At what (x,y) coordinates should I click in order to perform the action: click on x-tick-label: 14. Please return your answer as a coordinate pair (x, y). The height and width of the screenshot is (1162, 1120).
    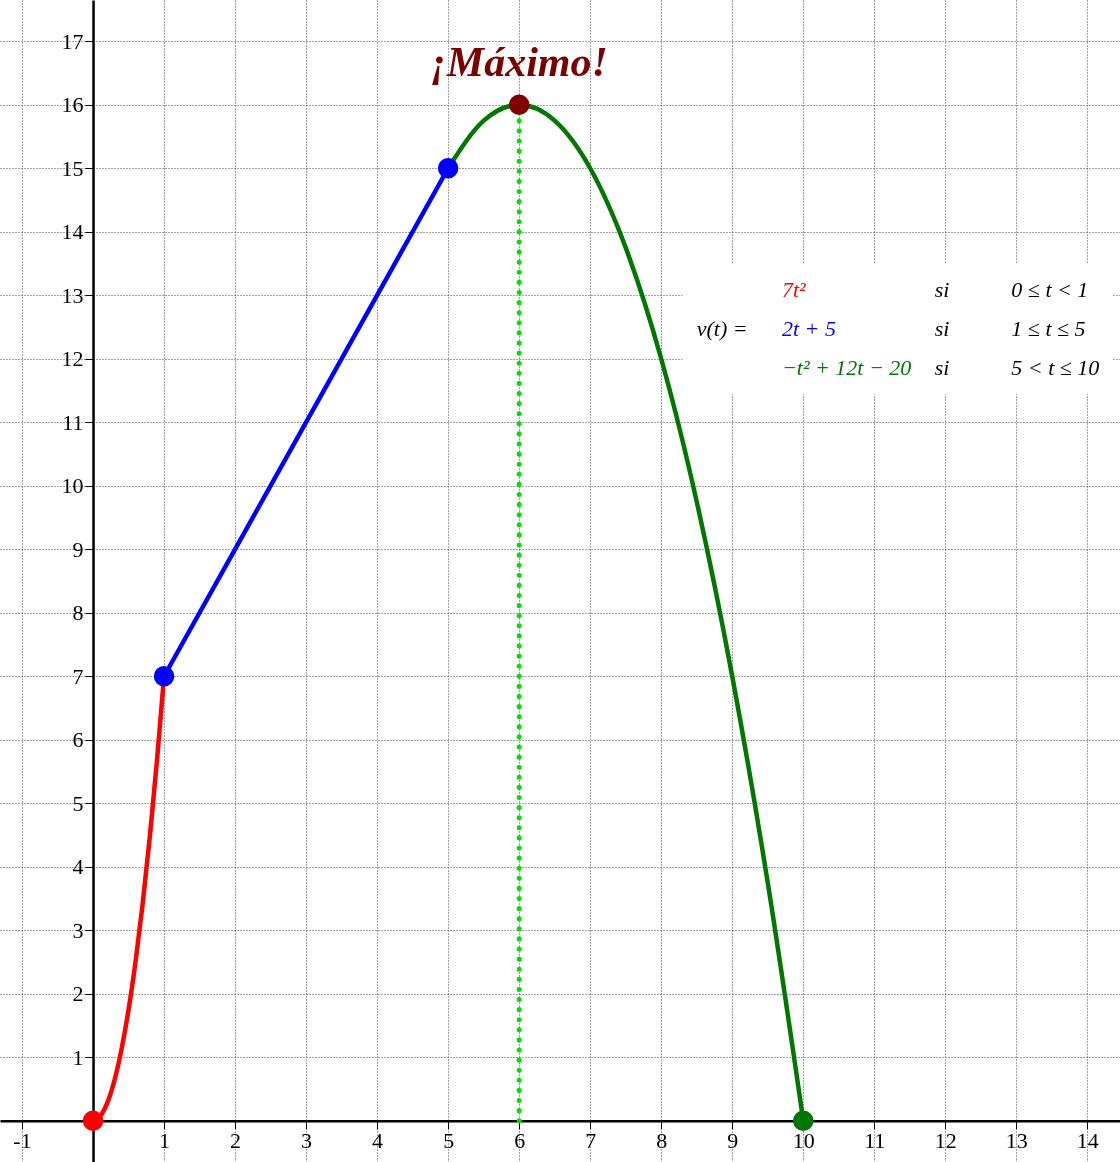
    Looking at the image, I should click on (1087, 1141).